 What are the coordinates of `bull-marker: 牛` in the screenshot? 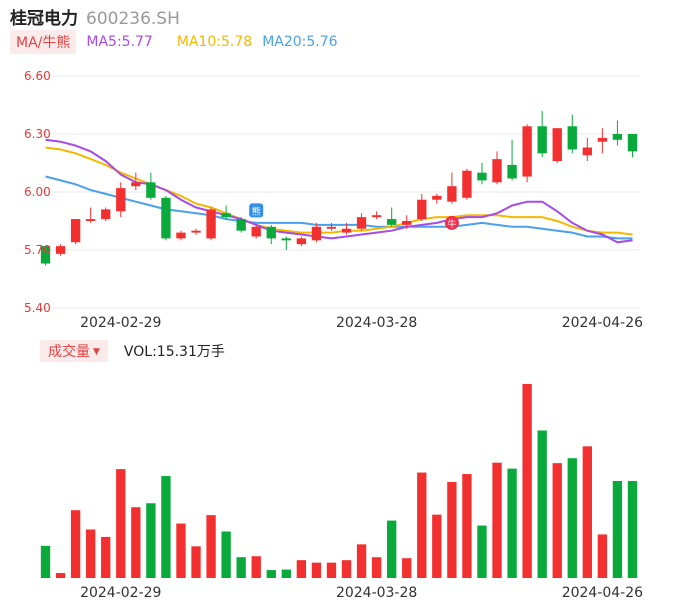 It's located at (451, 222).